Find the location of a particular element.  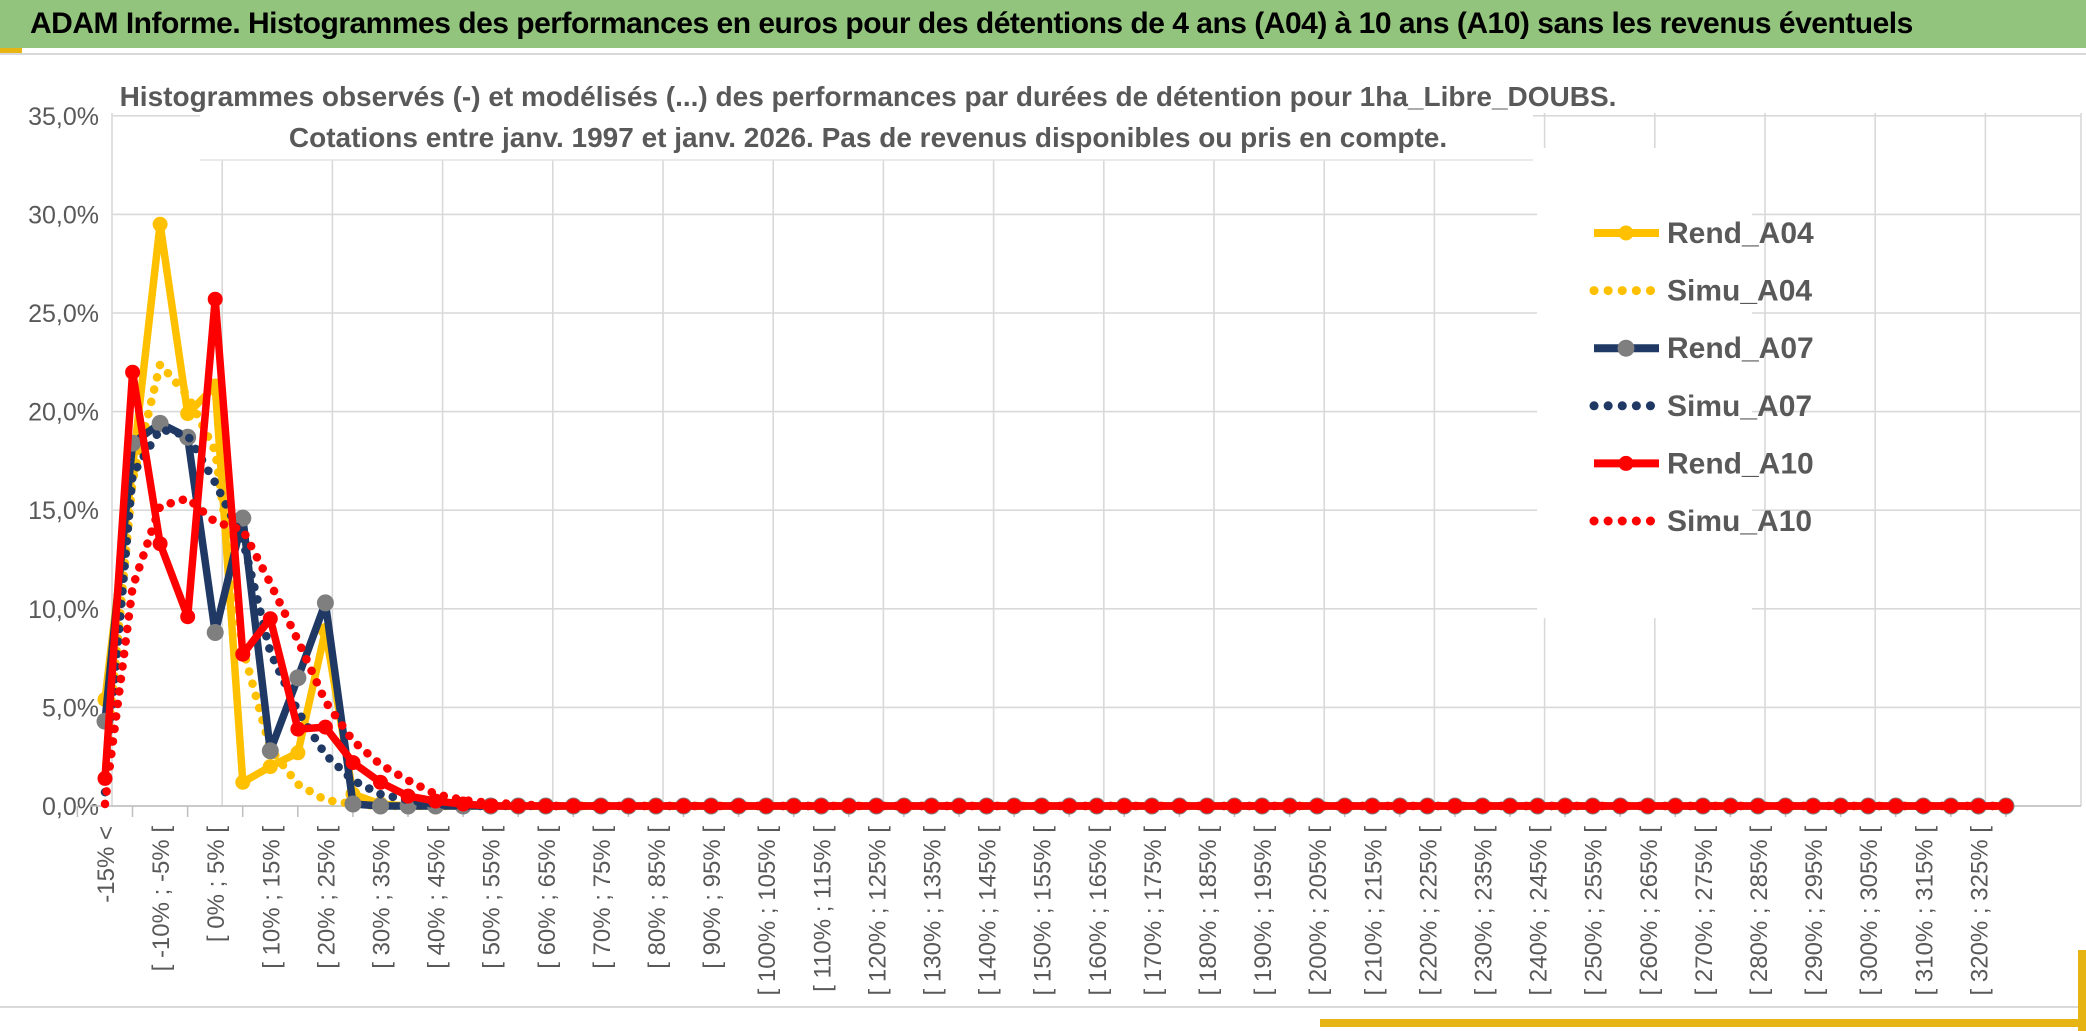

x-axis-label: [ 120% ; 125% [ is located at coordinates (877, 911).